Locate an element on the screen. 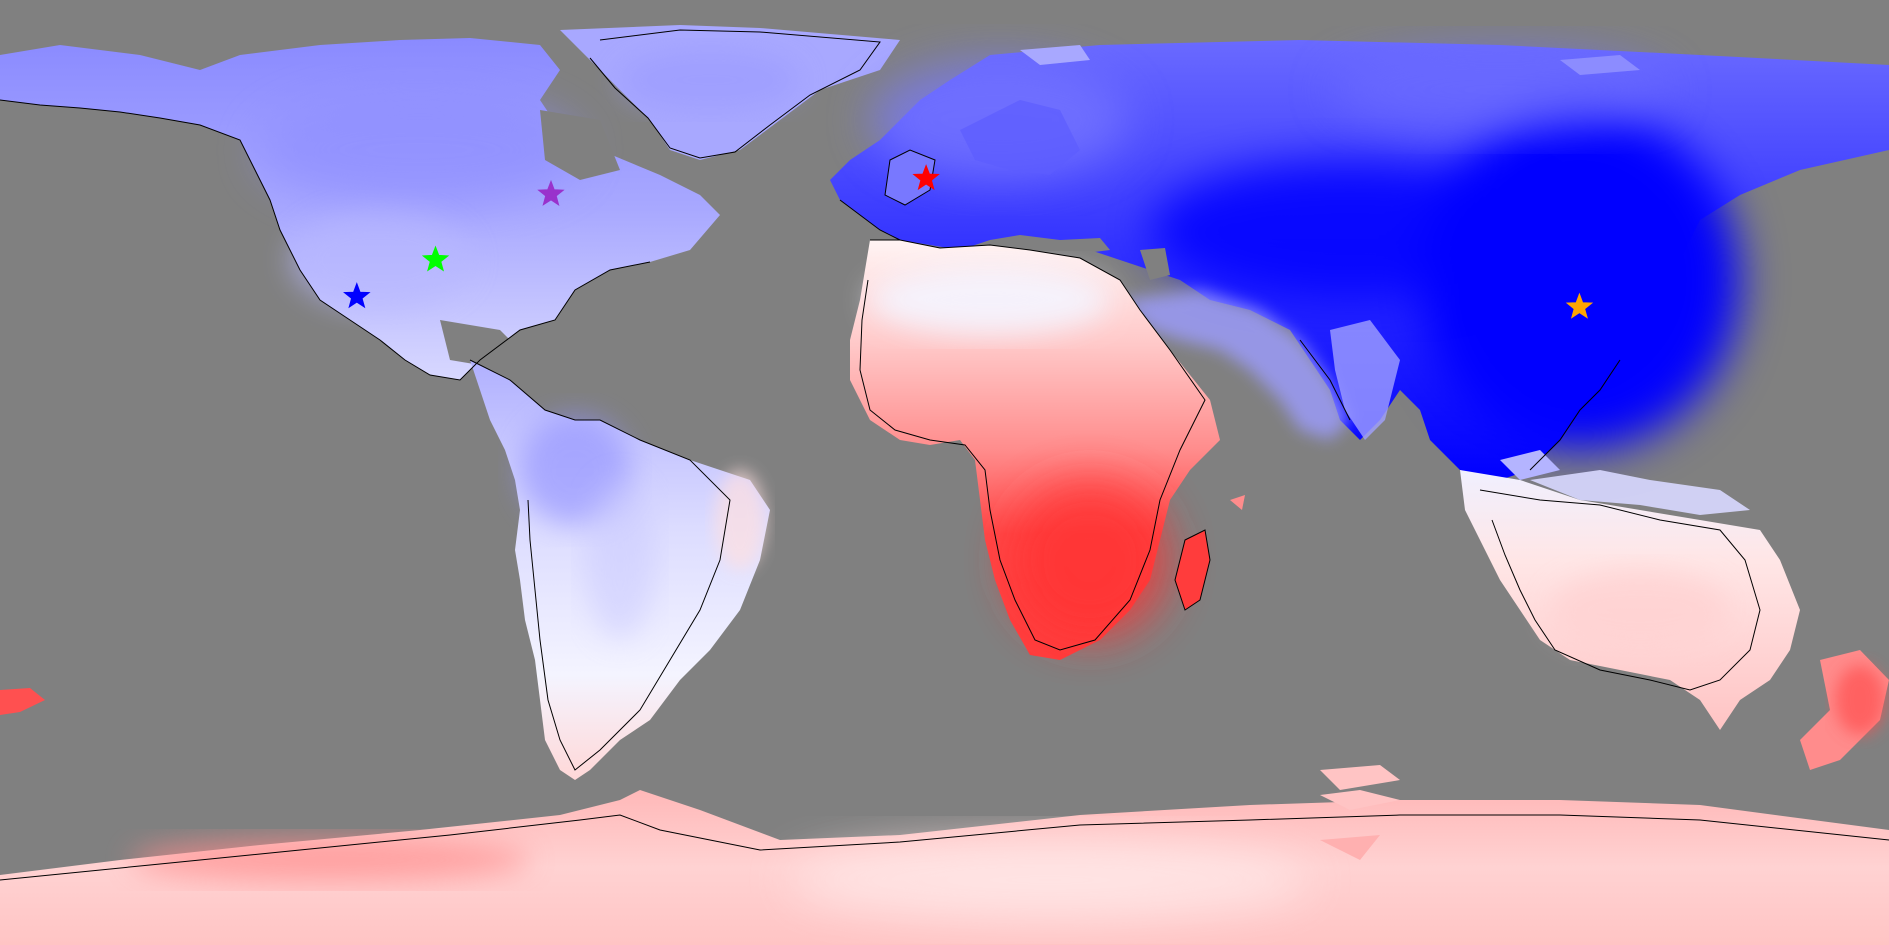  purple-star-marker is located at coordinates (551, 192).